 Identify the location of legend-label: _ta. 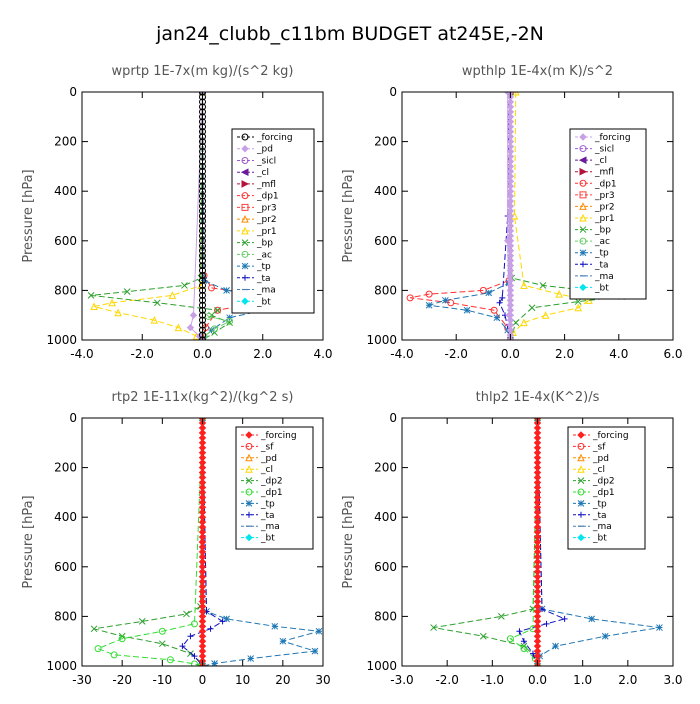
(267, 516).